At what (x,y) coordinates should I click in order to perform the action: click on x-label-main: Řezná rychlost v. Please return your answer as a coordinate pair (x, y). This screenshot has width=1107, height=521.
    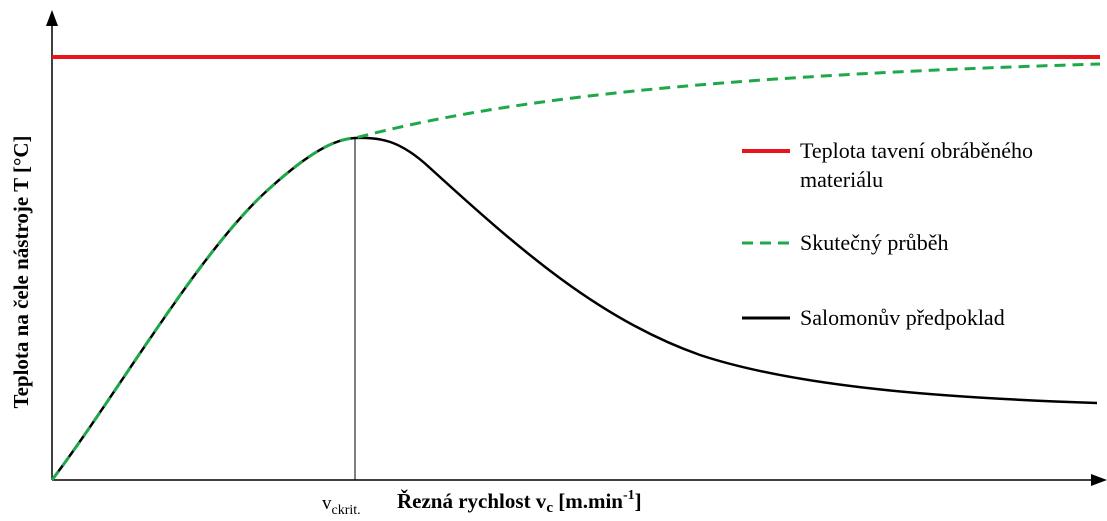
    Looking at the image, I should click on (472, 501).